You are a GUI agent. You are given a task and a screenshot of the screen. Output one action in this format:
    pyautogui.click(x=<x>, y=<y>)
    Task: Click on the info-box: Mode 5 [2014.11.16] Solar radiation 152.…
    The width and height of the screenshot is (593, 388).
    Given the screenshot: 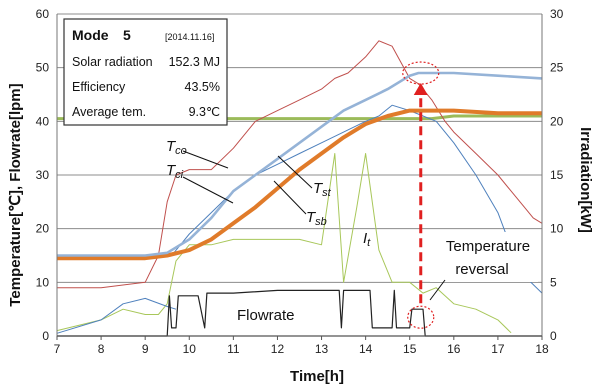 What is the action you would take?
    pyautogui.click(x=145, y=72)
    